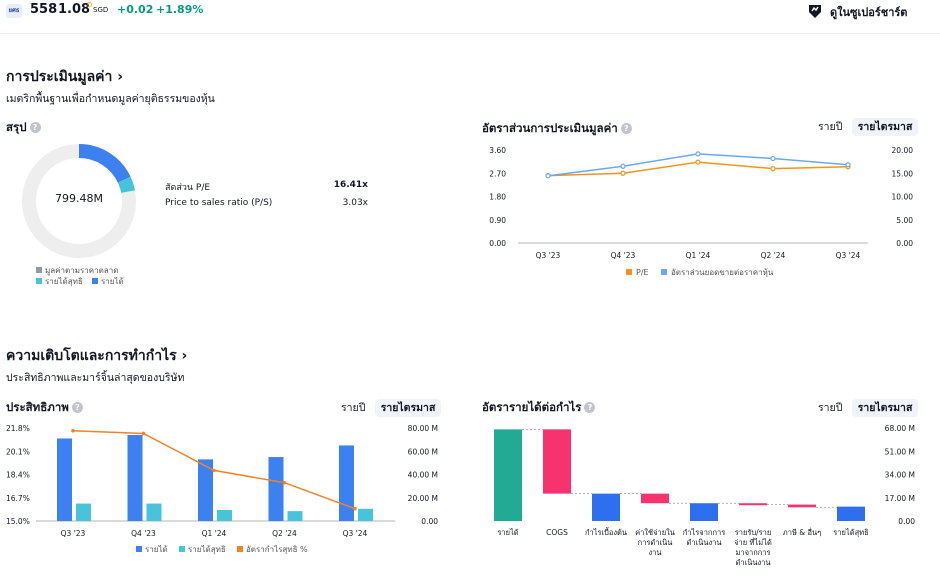  Describe the element at coordinates (44, 9) in the screenshot. I see `ticker-code: 558` at that location.